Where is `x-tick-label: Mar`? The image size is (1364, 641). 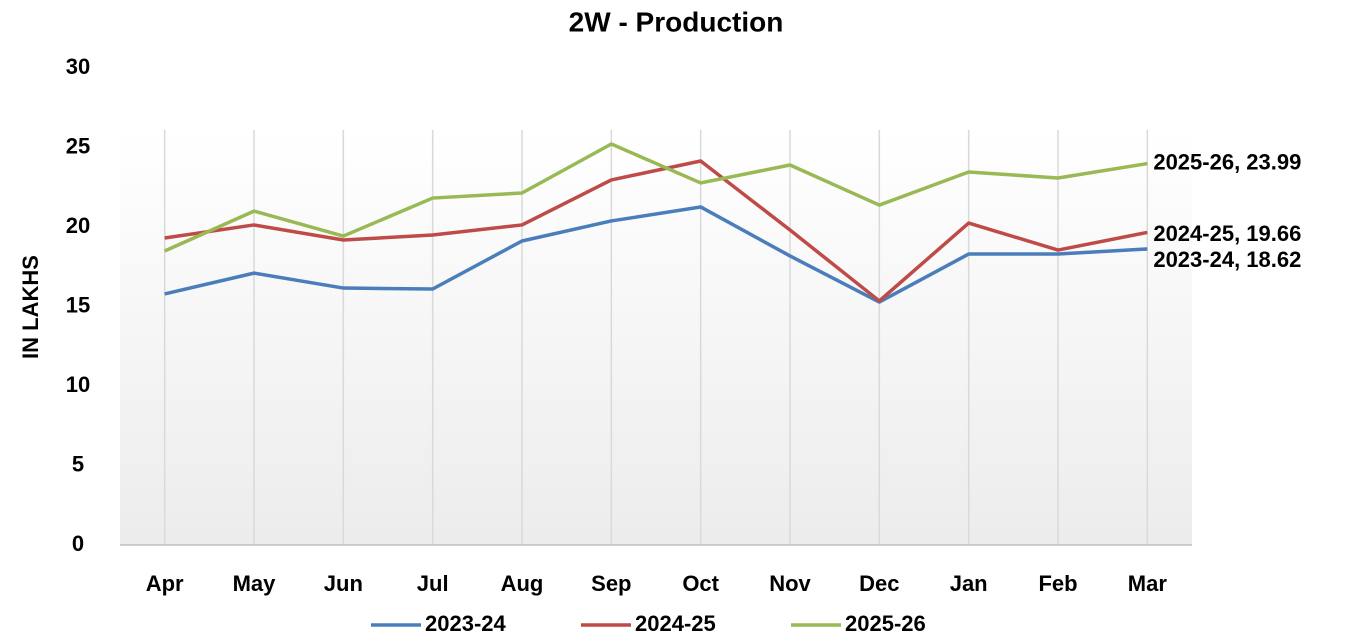
x-tick-label: Mar is located at coordinates (1148, 583).